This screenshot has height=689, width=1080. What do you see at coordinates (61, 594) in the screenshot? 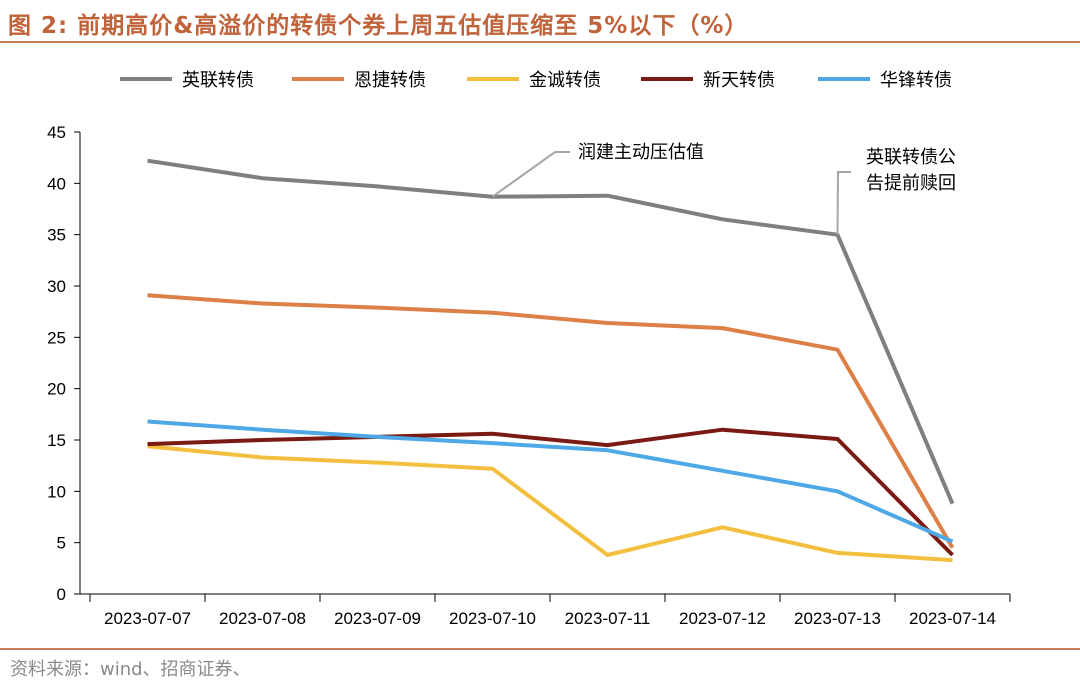
I see `y-tick-label: 0` at bounding box center [61, 594].